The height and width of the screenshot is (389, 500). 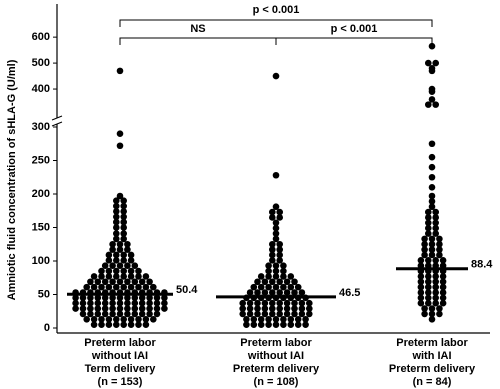 What do you see at coordinates (41, 37) in the screenshot?
I see `y-tick-label: 600` at bounding box center [41, 37].